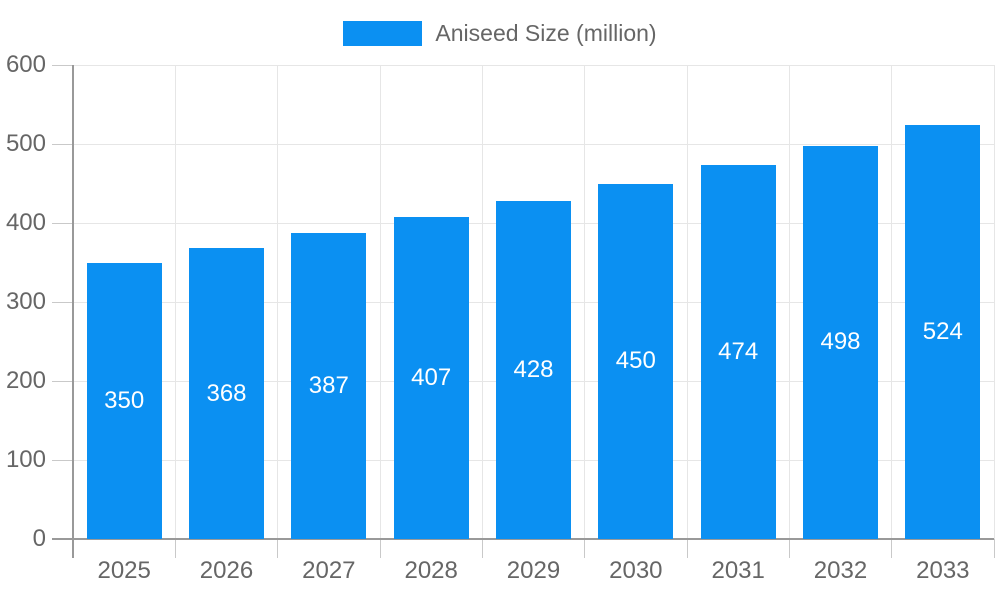  I want to click on y-axis-label: 300, so click(25, 301).